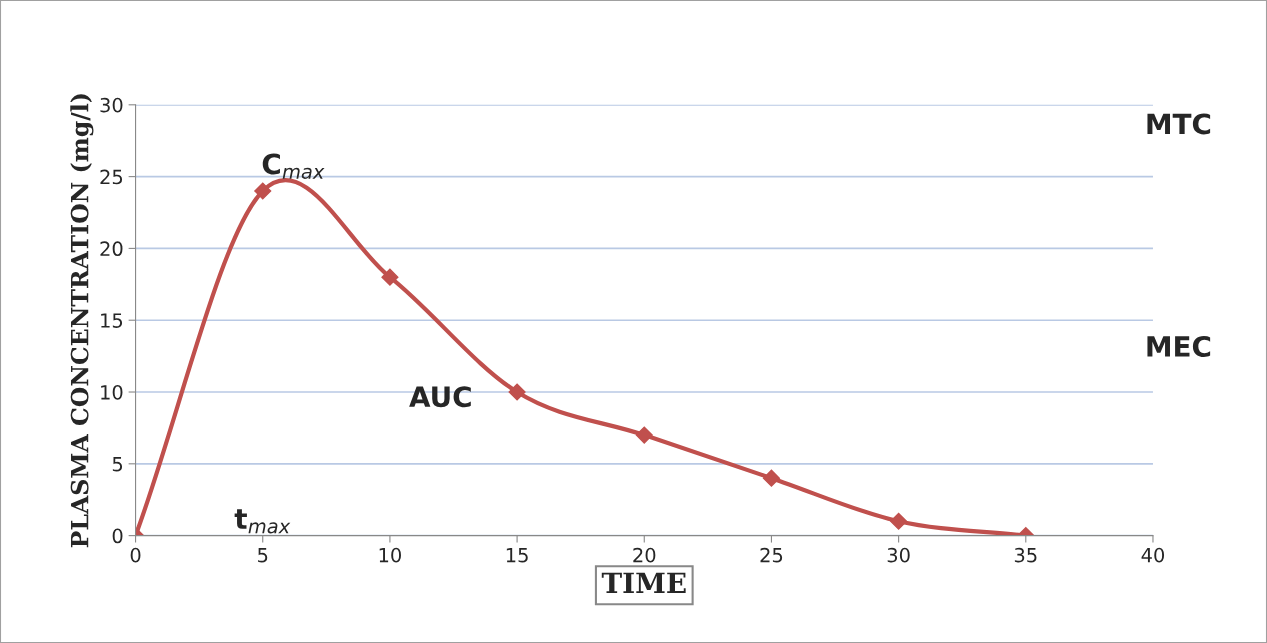 This screenshot has width=1267, height=643. Describe the element at coordinates (263, 555) in the screenshot. I see `x-tick-label: 5` at that location.